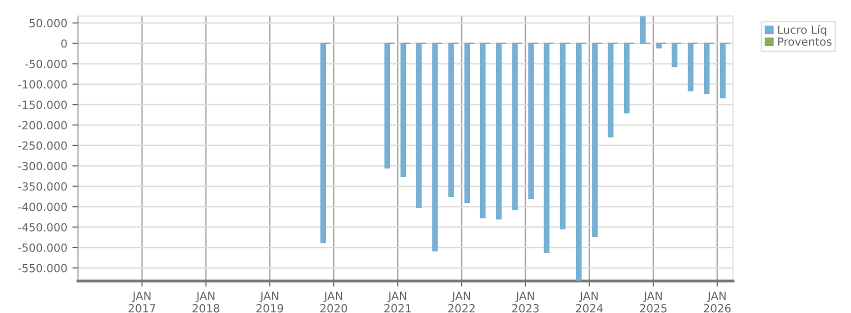  What do you see at coordinates (717, 302) in the screenshot?
I see `x-tick-label: JAN 2026` at bounding box center [717, 302].